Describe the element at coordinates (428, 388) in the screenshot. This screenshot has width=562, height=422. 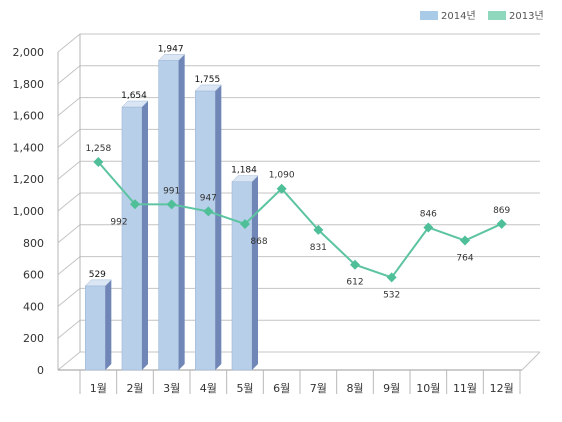
I see `x-tick-label: 10월` at that location.